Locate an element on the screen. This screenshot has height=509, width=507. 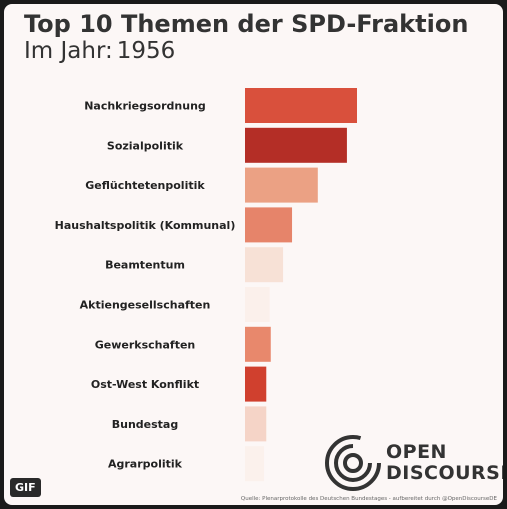
logo-wordmark: OPEN DISCOURSE is located at coordinates (444, 463).